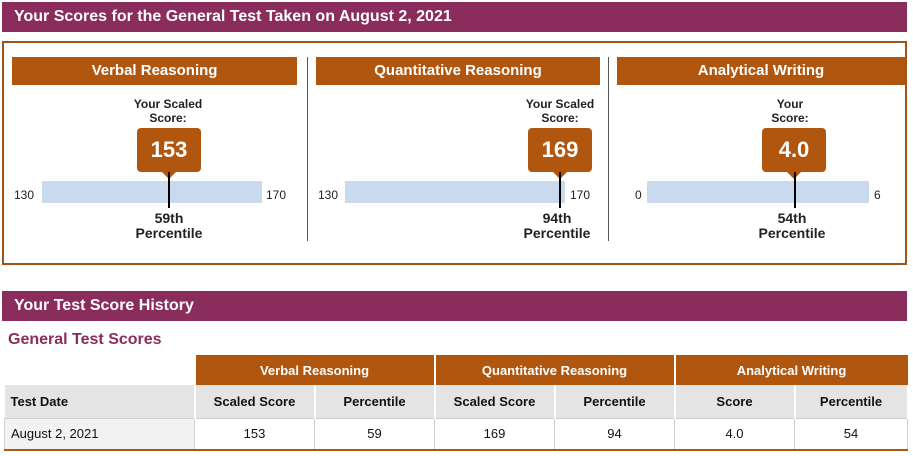  What do you see at coordinates (877, 195) in the screenshot?
I see `writing-max-label: 6` at bounding box center [877, 195].